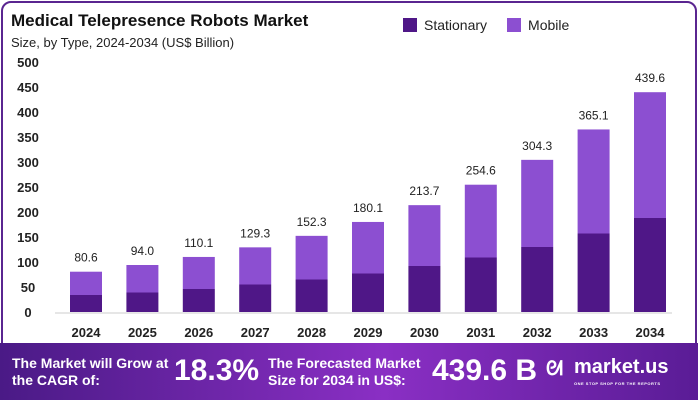 This screenshot has height=400, width=698. Describe the element at coordinates (368, 208) in the screenshot. I see `total-label-2029: 180.1` at that location.